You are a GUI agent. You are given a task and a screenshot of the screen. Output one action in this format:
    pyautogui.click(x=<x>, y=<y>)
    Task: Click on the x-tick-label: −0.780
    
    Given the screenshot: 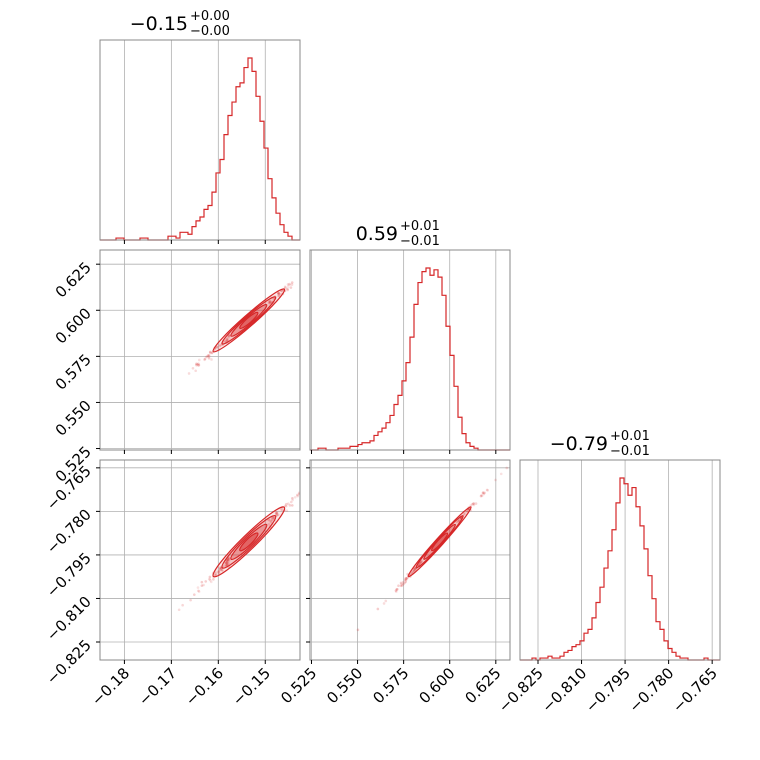 What is the action you would take?
    pyautogui.click(x=651, y=690)
    